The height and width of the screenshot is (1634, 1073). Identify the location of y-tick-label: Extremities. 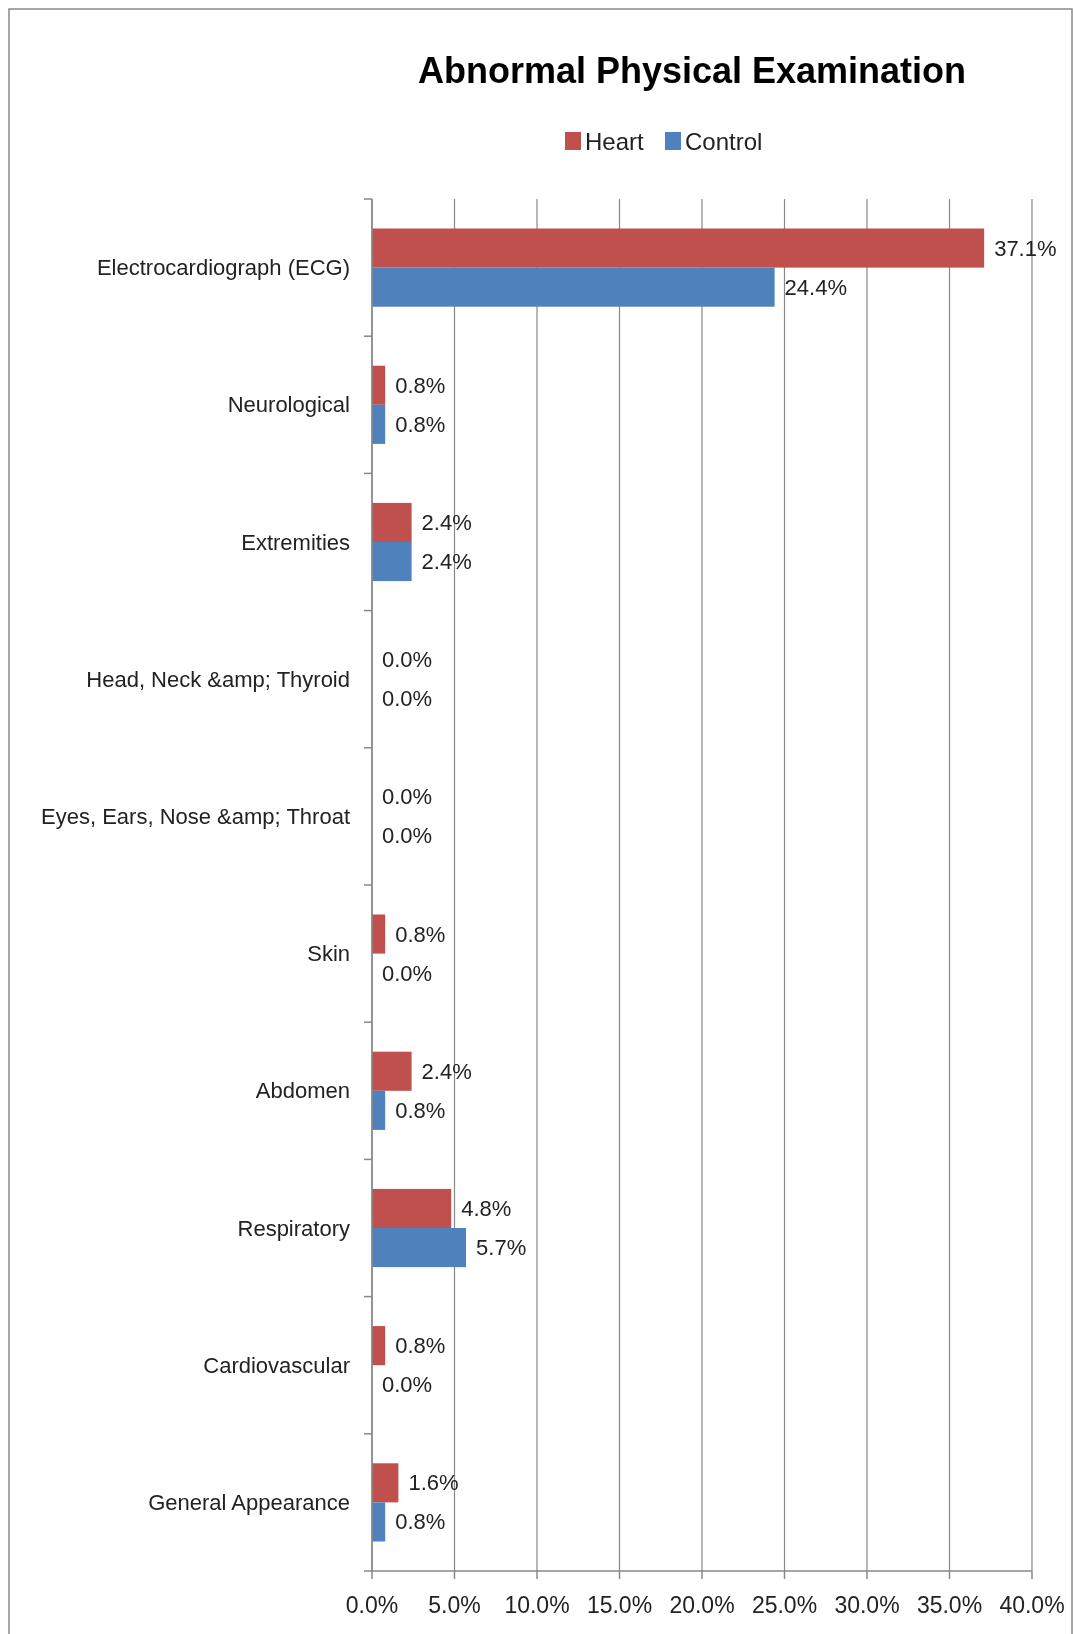
(295, 542).